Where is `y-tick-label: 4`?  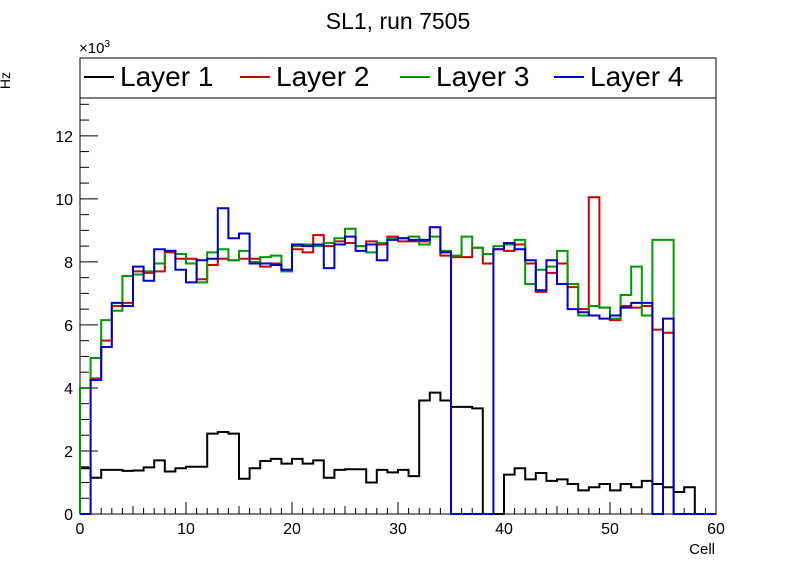 y-tick-label: 4 is located at coordinates (68, 389).